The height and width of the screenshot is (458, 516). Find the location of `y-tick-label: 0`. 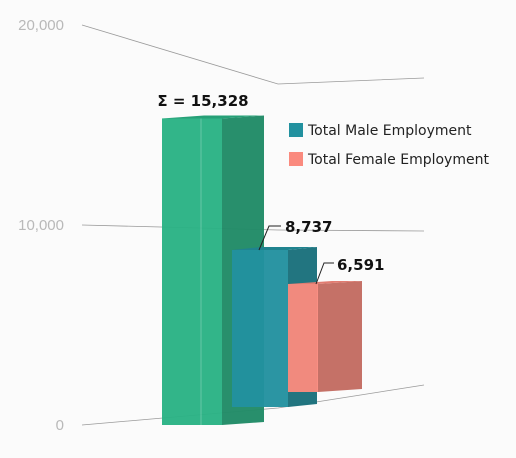

y-tick-label: 0 is located at coordinates (60, 425).